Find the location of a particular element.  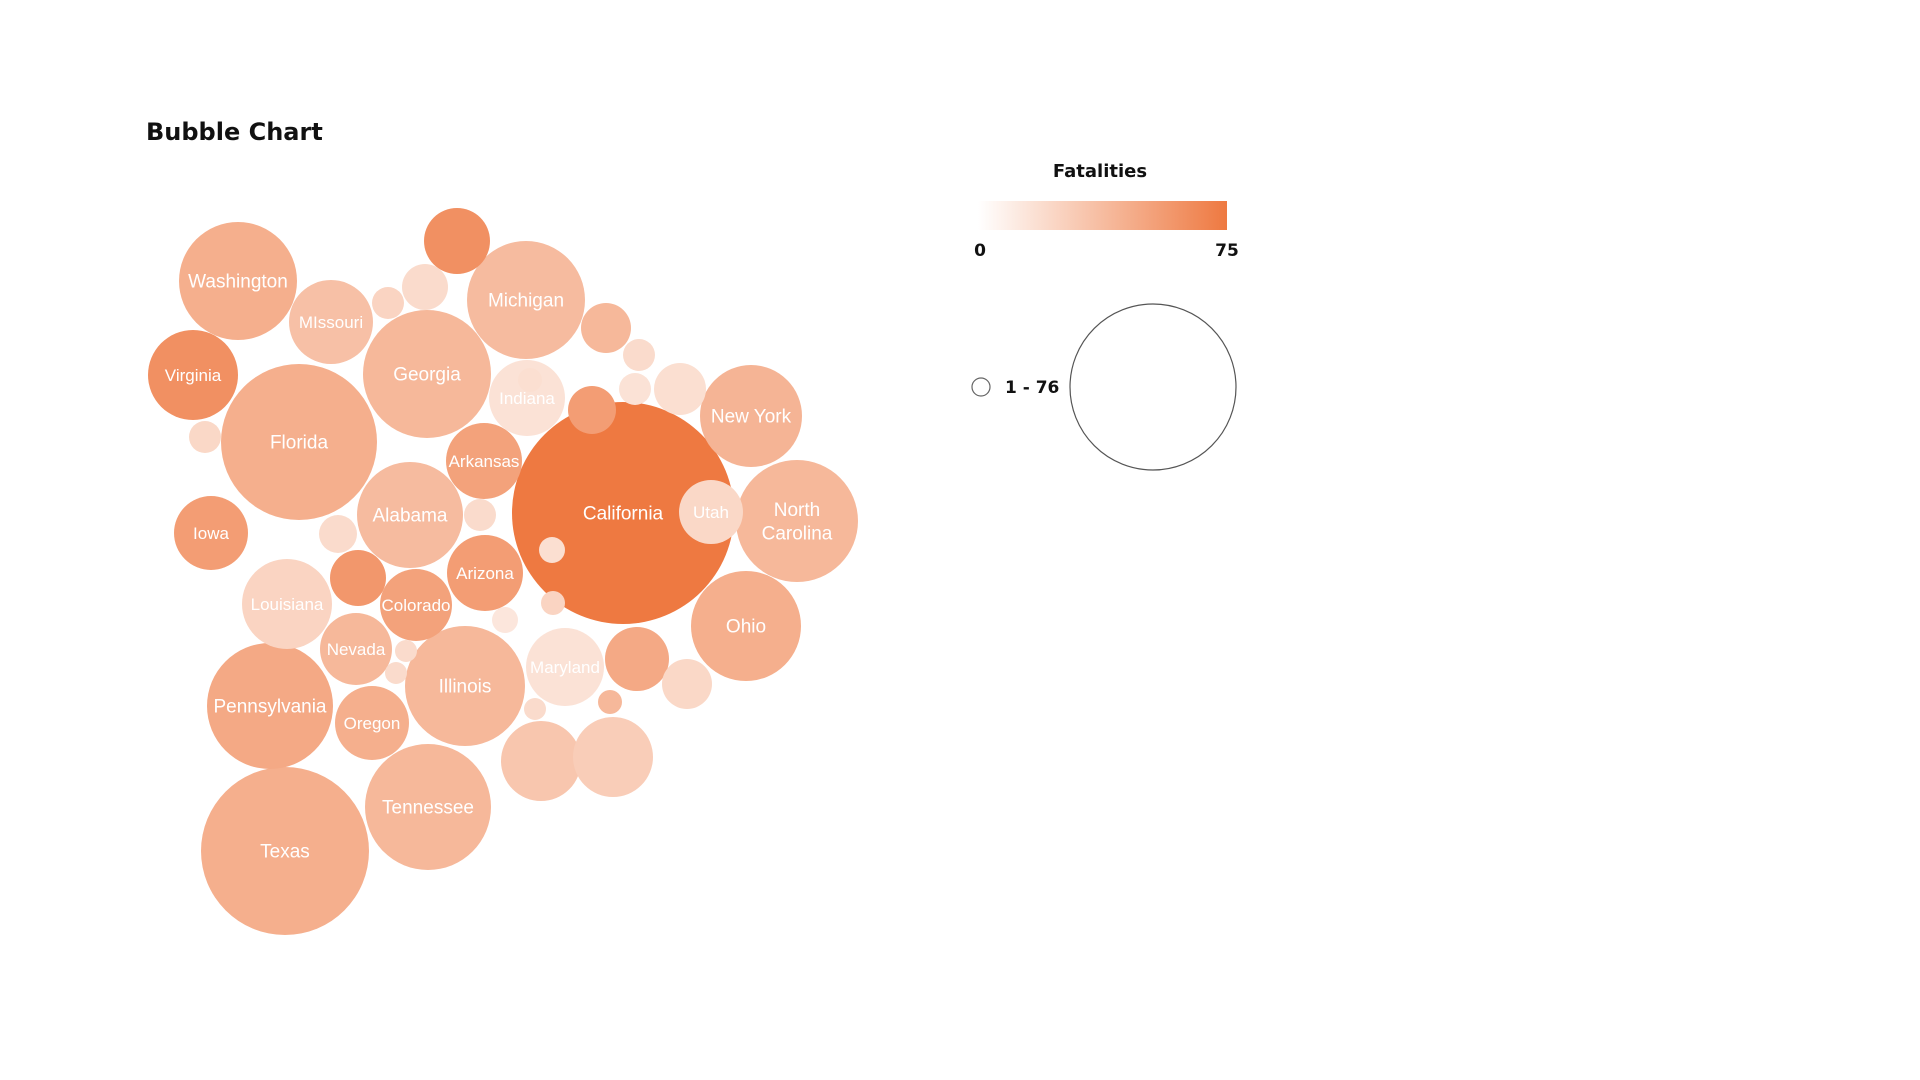

bubble-washington: Washington is located at coordinates (238, 281).